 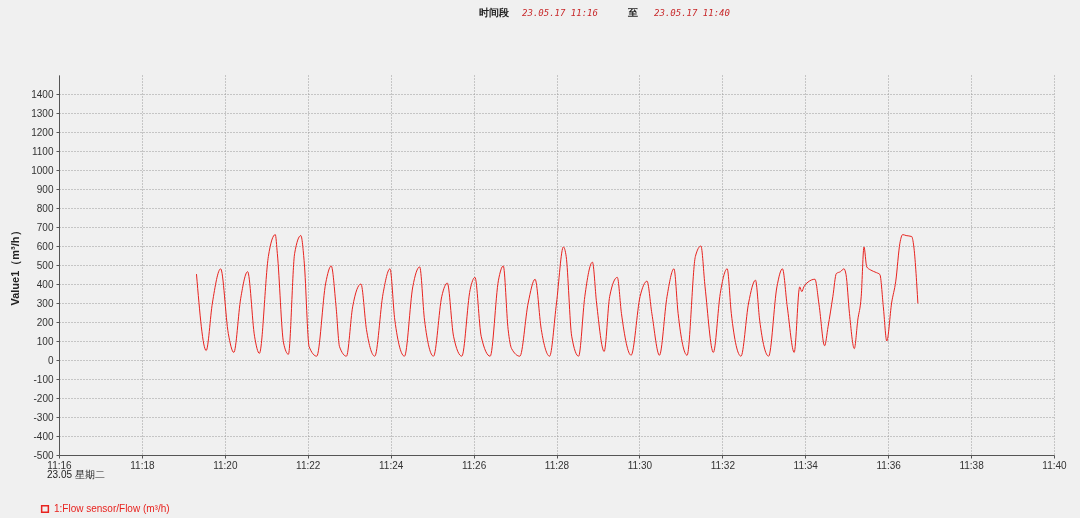 I want to click on y-tick-label: -200, so click(x=43, y=398).